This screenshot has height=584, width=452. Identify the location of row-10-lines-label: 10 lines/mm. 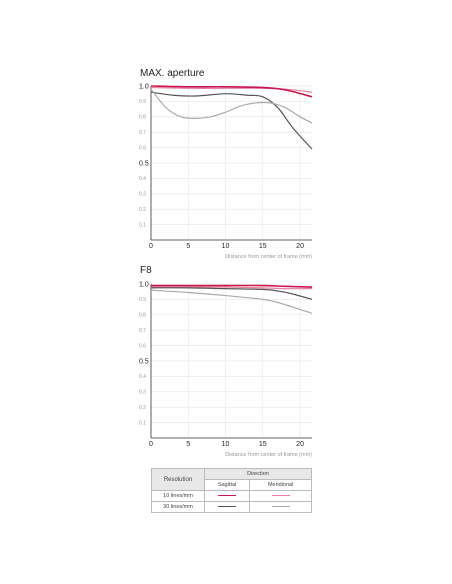
(178, 496).